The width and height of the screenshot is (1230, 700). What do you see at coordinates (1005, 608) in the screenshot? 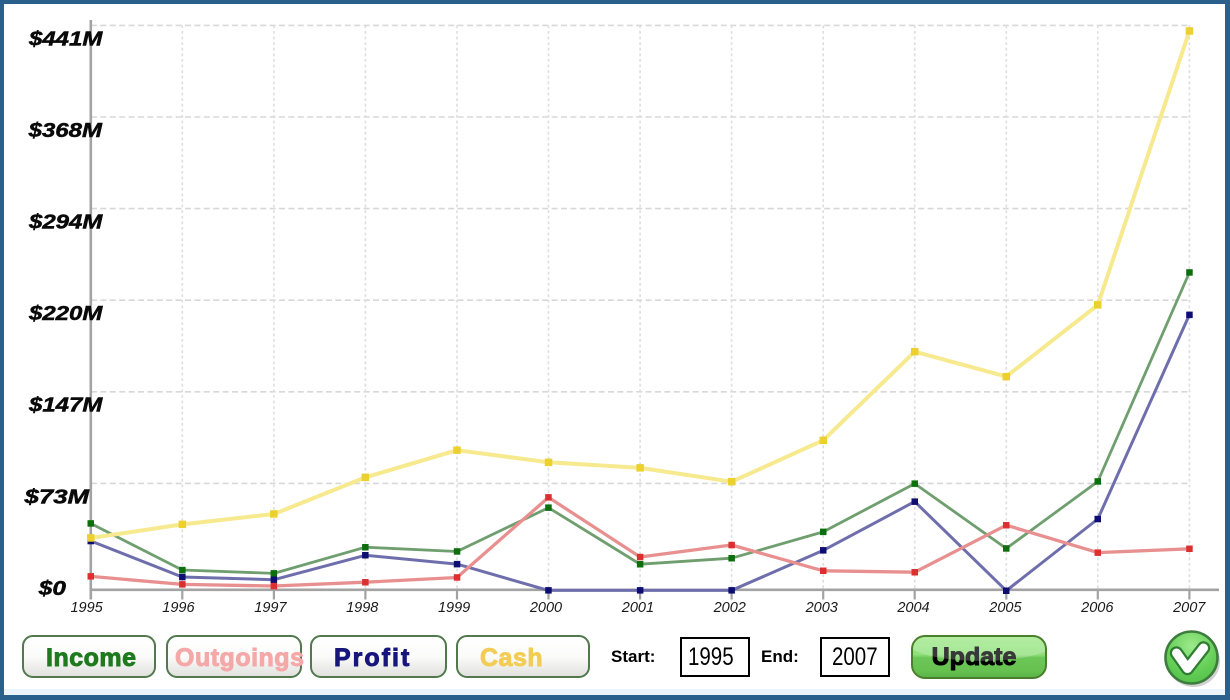
I see `svg-text: 2005` at bounding box center [1005, 608].